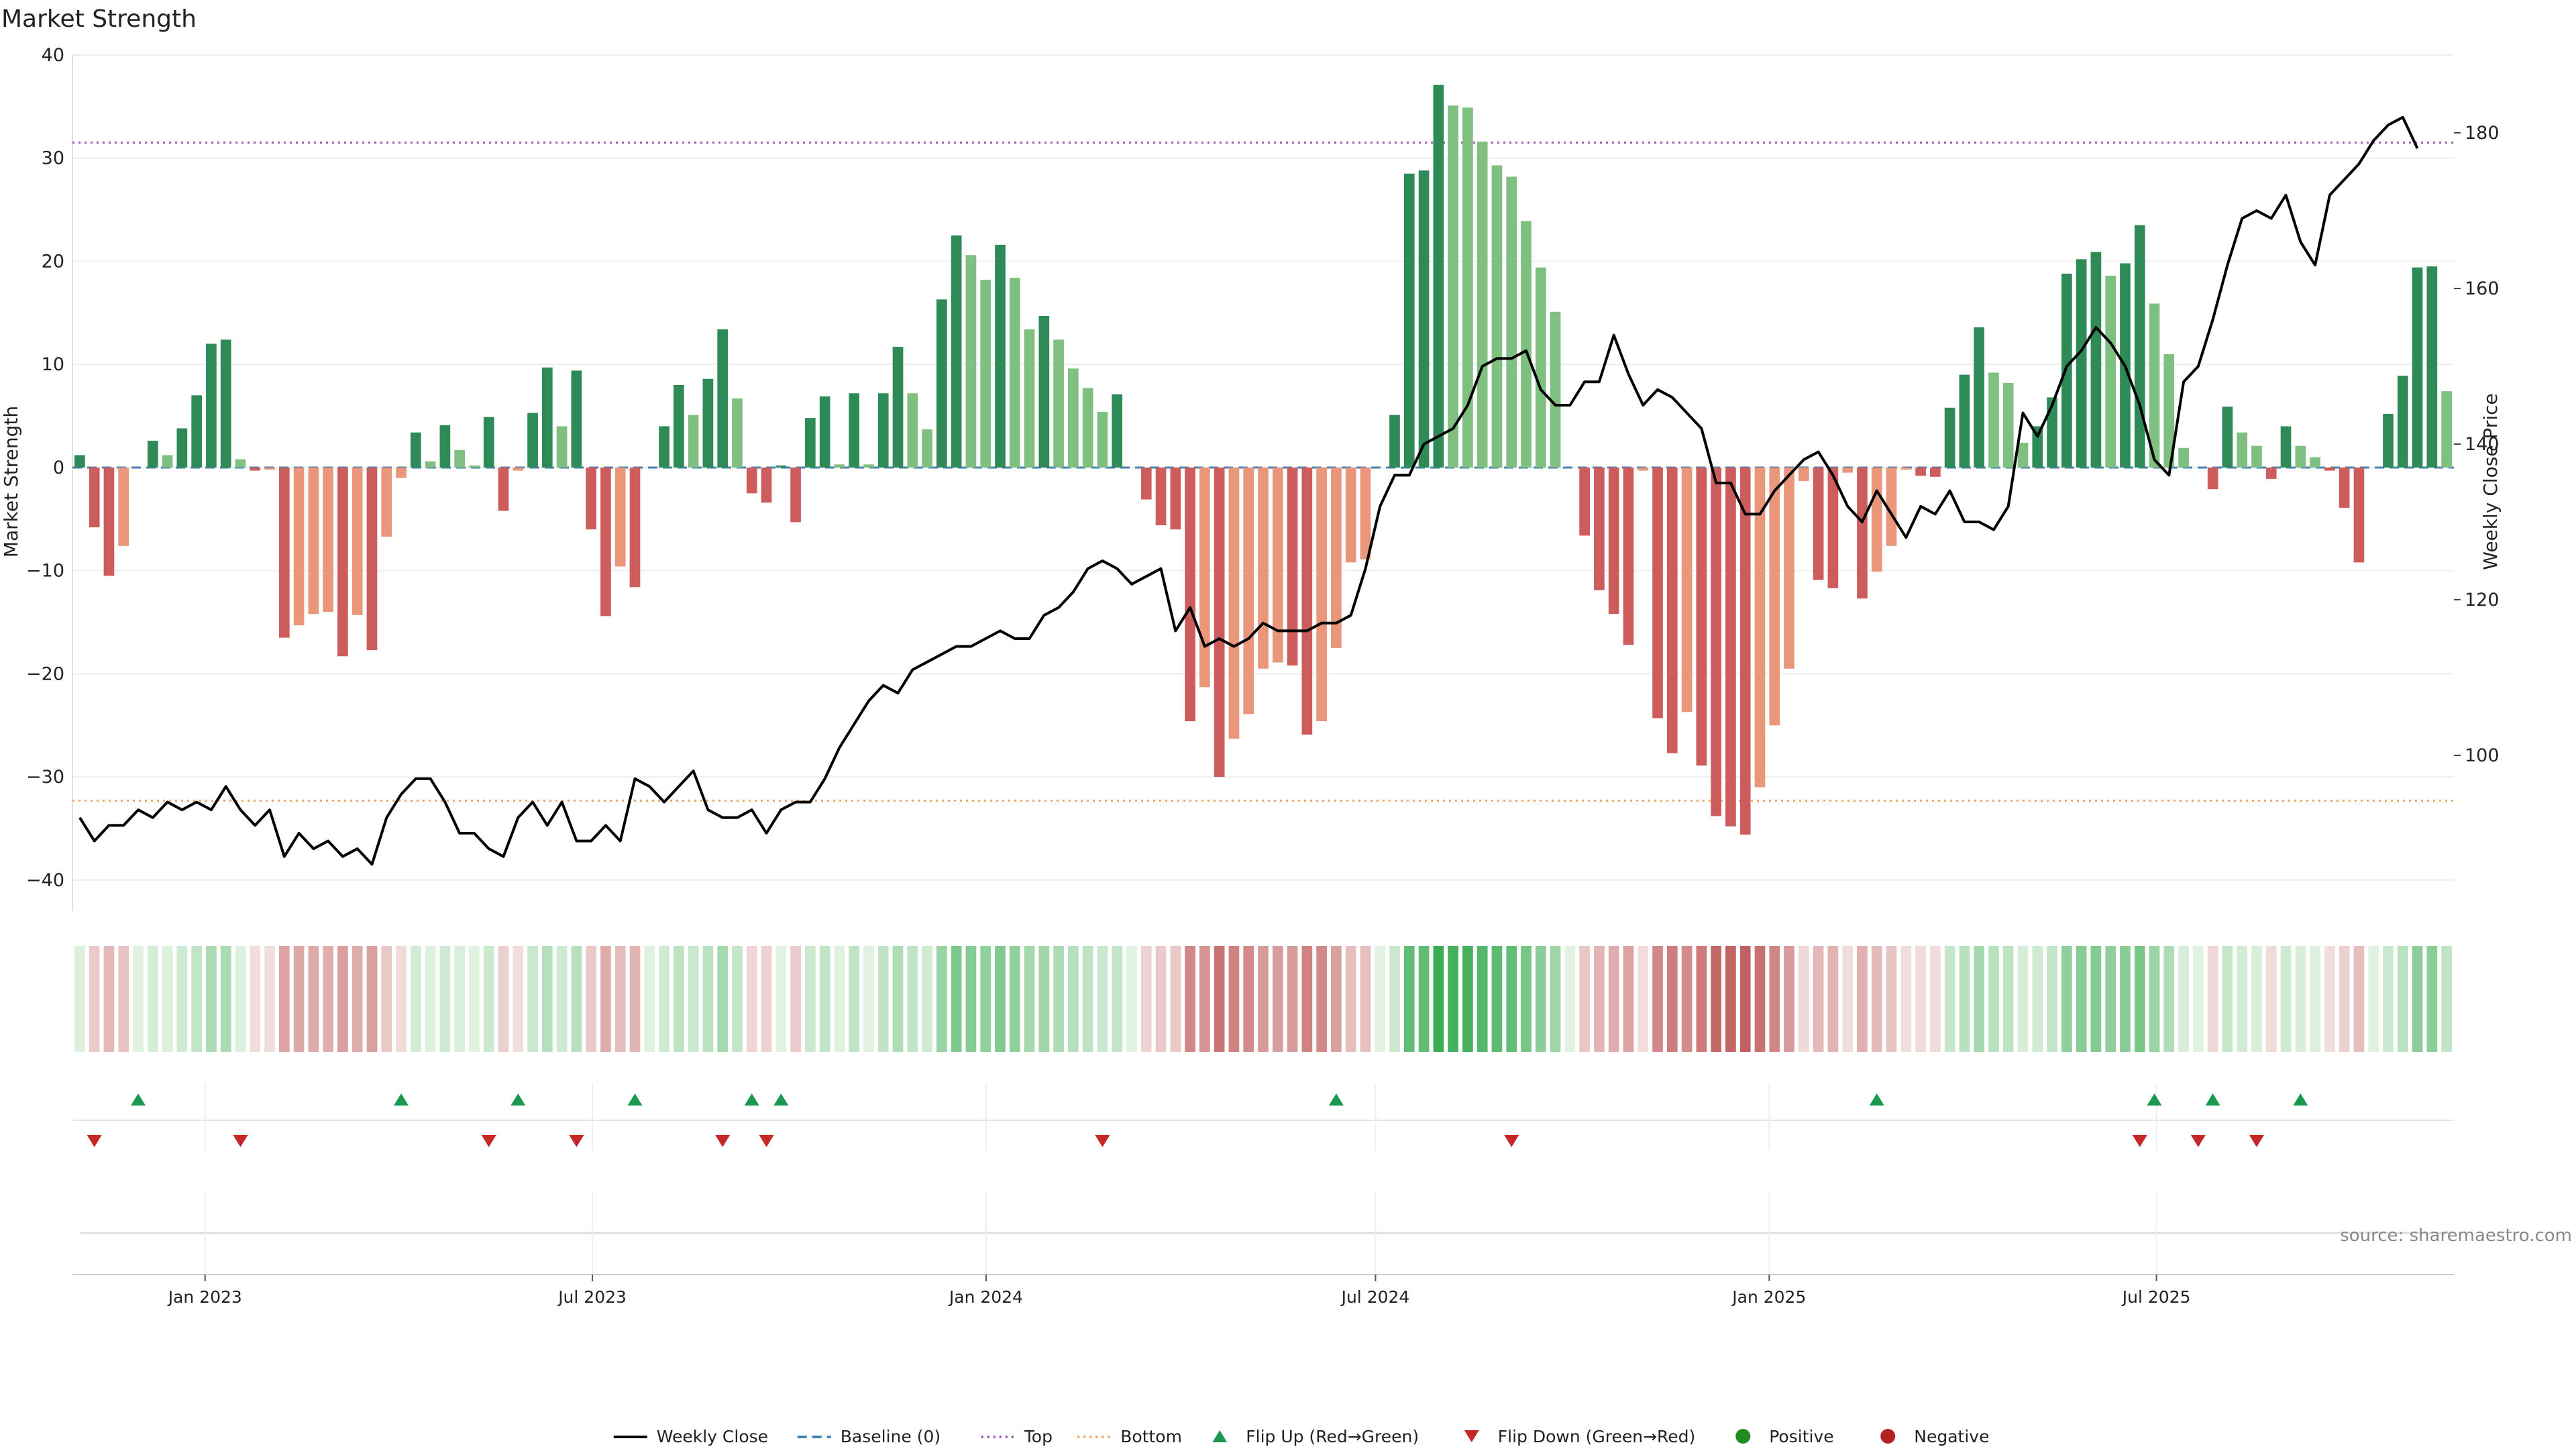  What do you see at coordinates (99, 19) in the screenshot?
I see `chart-title: Market Strength` at bounding box center [99, 19].